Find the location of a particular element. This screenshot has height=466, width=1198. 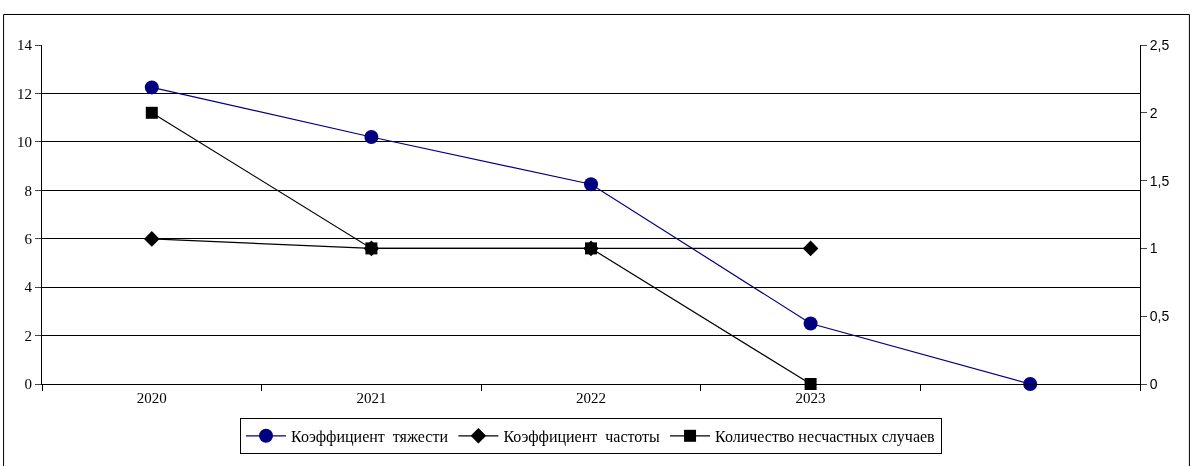

y-tick-label: 12 is located at coordinates (24, 93).